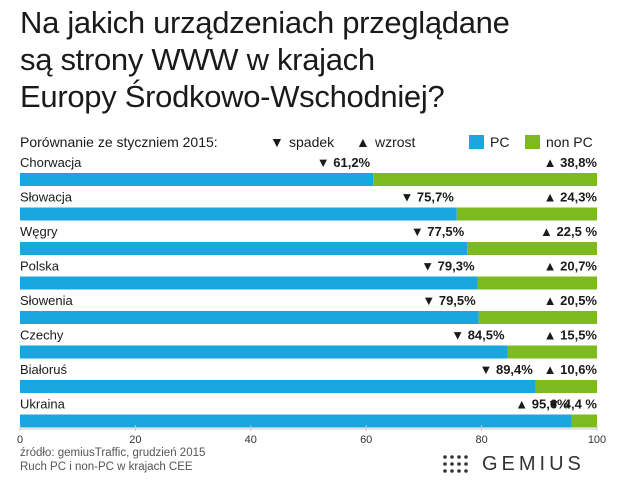 Image resolution: width=620 pixels, height=488 pixels. I want to click on data-label-nonpc: ▲ 24,3%, so click(571, 197).